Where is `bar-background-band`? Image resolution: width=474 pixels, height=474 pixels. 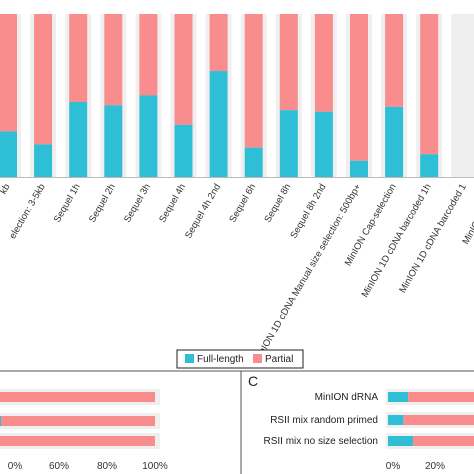 bar-background-band is located at coordinates (462, 95).